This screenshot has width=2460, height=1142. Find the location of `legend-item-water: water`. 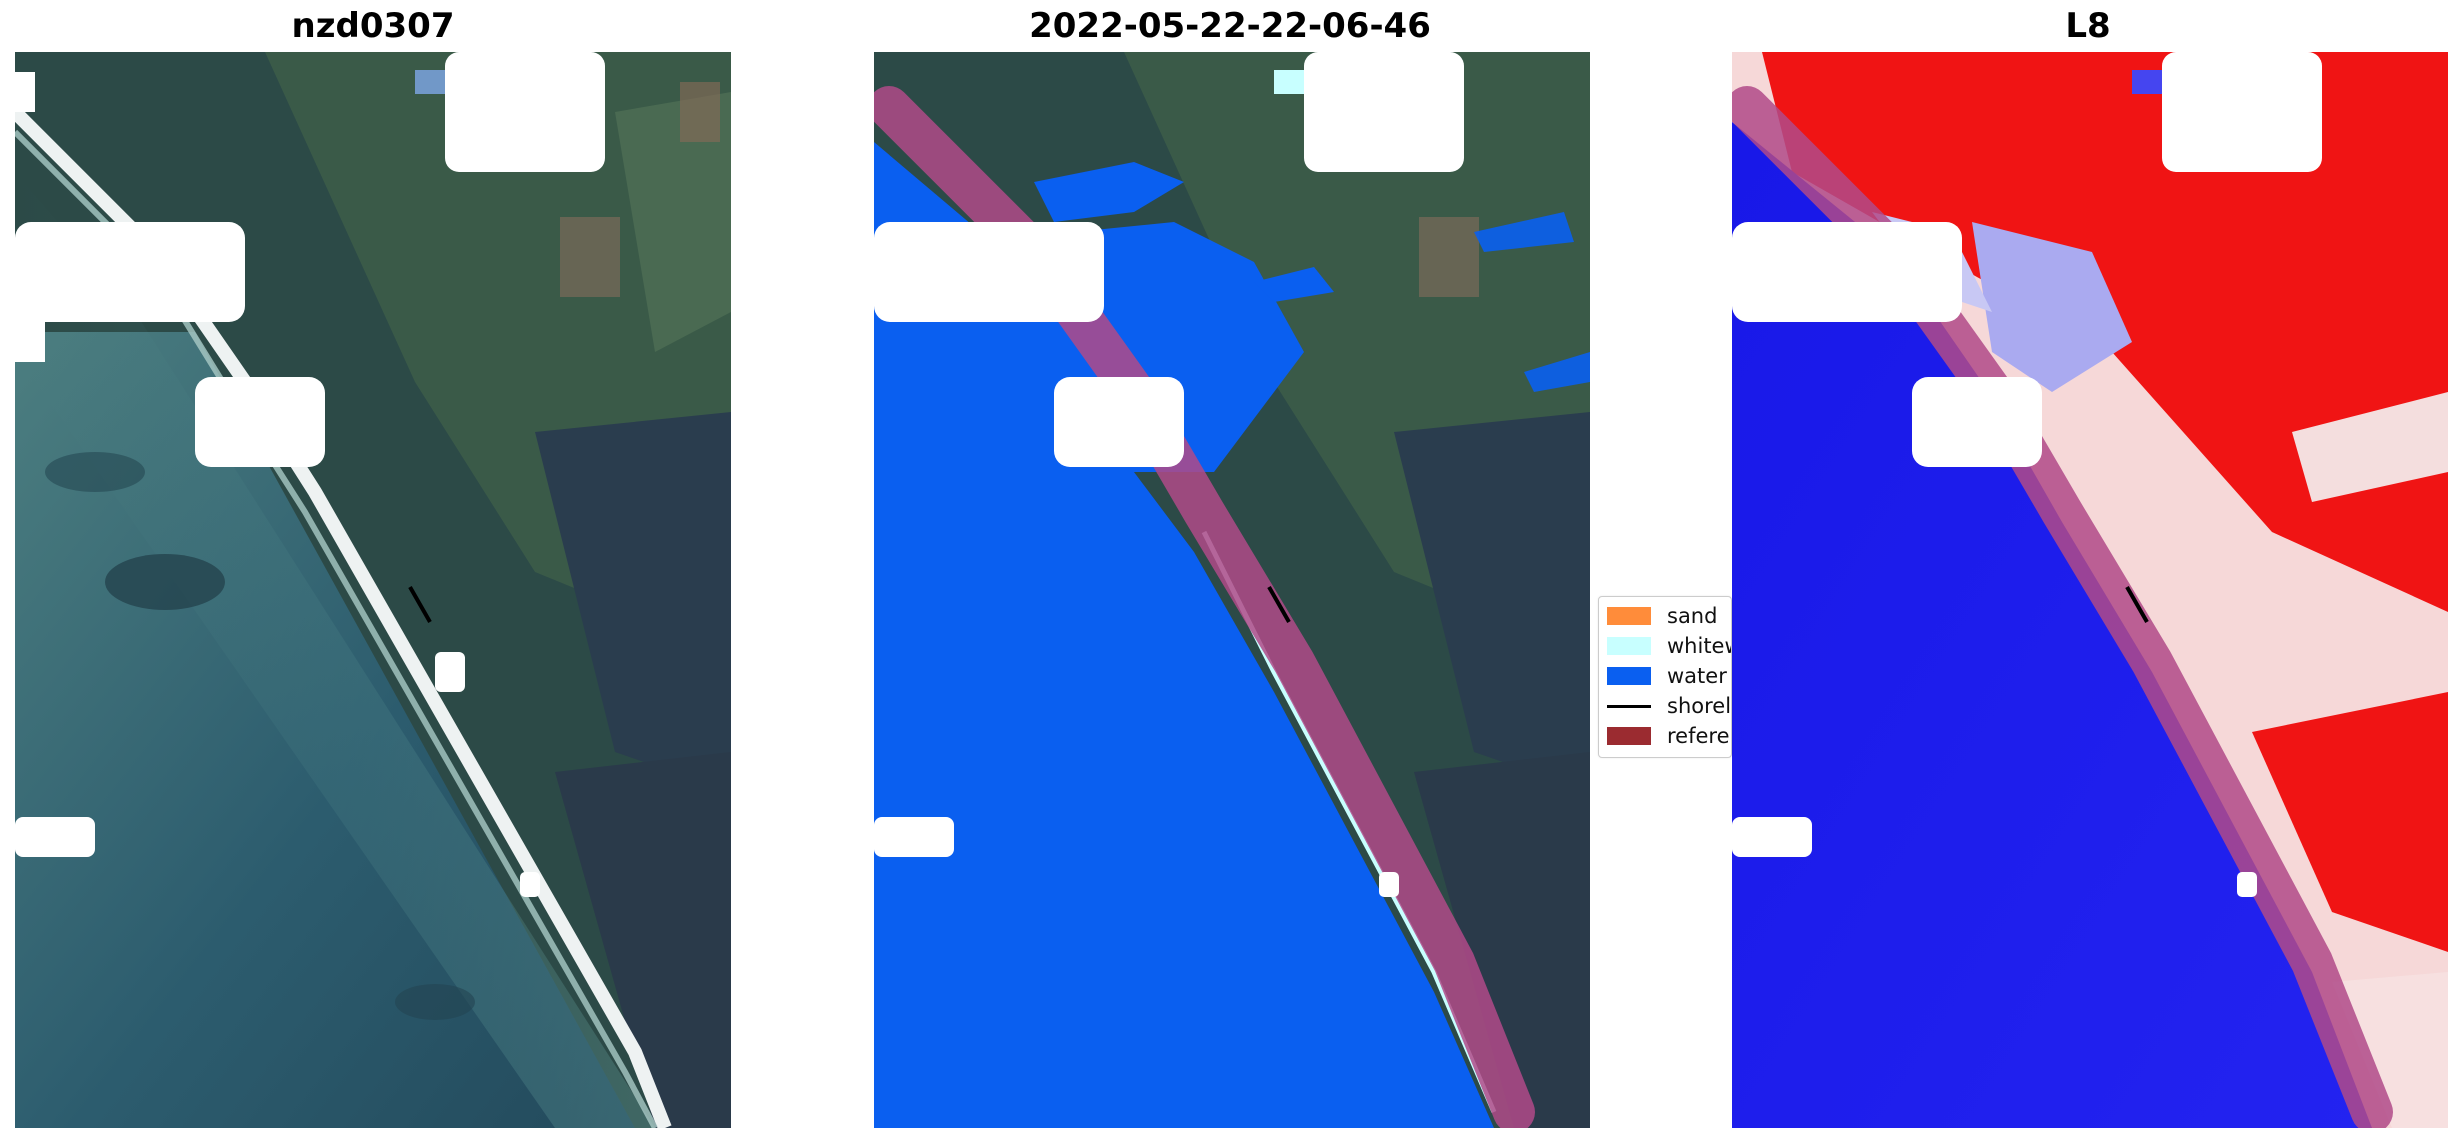

legend-item-water: water is located at coordinates (1667, 676).